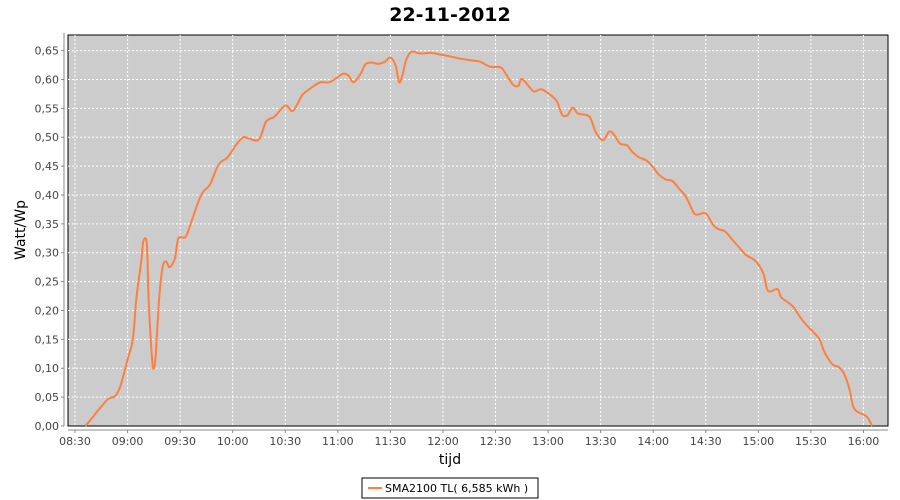 This screenshot has height=500, width=900. What do you see at coordinates (496, 441) in the screenshot?
I see `x-tick-label: 12:30` at bounding box center [496, 441].